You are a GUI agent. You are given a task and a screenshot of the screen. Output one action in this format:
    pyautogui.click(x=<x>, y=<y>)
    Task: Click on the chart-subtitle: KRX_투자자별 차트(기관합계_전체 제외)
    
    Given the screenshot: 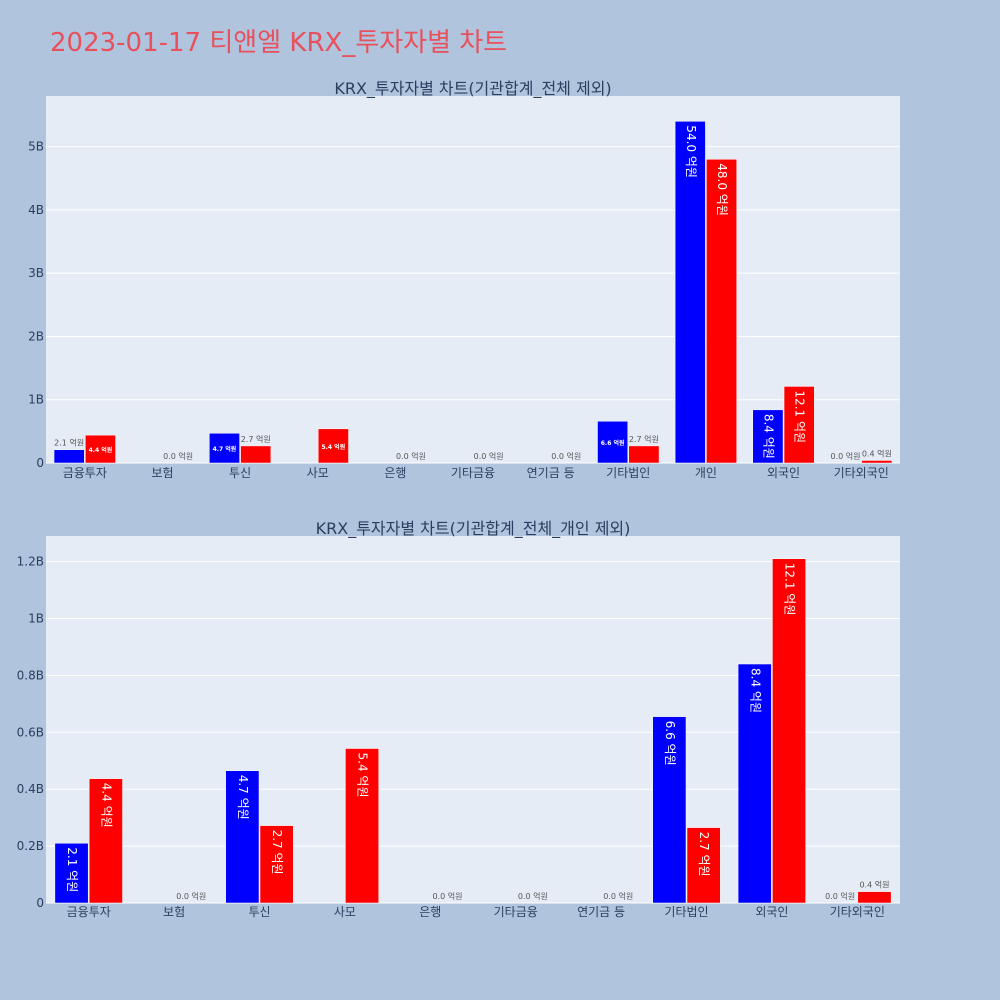 What is the action you would take?
    pyautogui.click(x=472, y=89)
    